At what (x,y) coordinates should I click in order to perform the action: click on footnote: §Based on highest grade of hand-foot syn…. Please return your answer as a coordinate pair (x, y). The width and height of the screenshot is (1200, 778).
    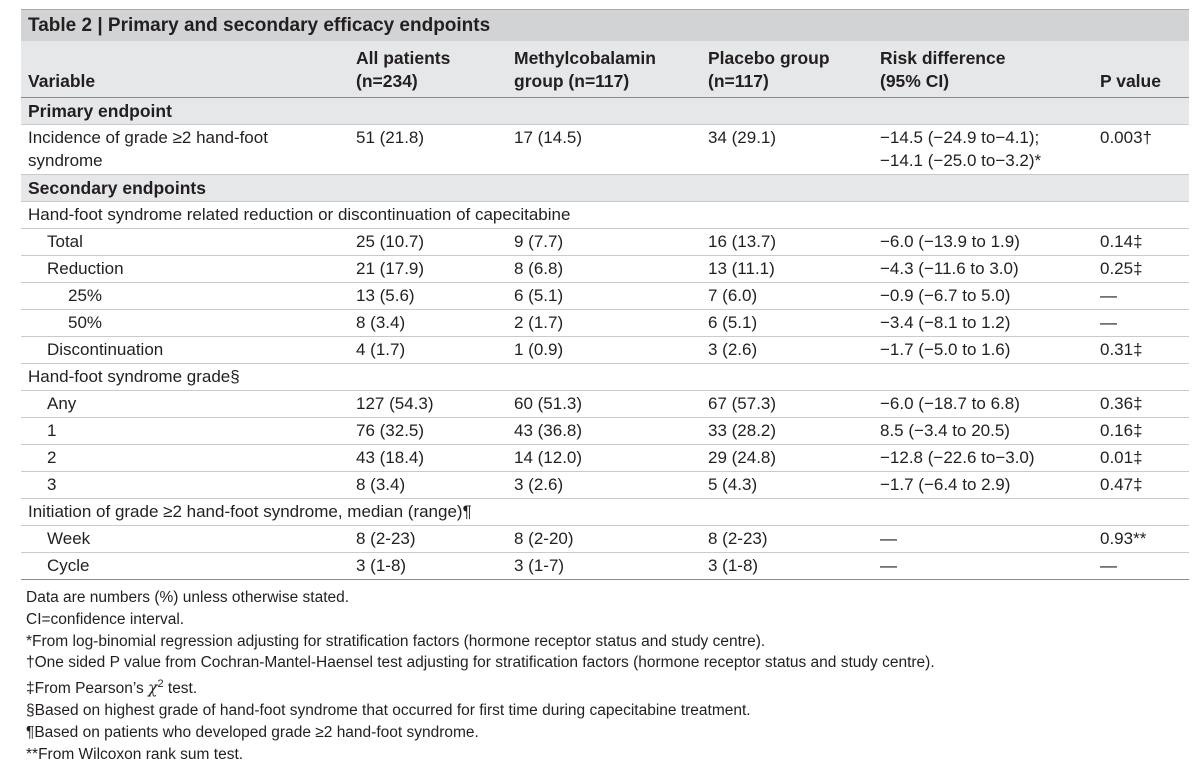
    Looking at the image, I should click on (388, 711).